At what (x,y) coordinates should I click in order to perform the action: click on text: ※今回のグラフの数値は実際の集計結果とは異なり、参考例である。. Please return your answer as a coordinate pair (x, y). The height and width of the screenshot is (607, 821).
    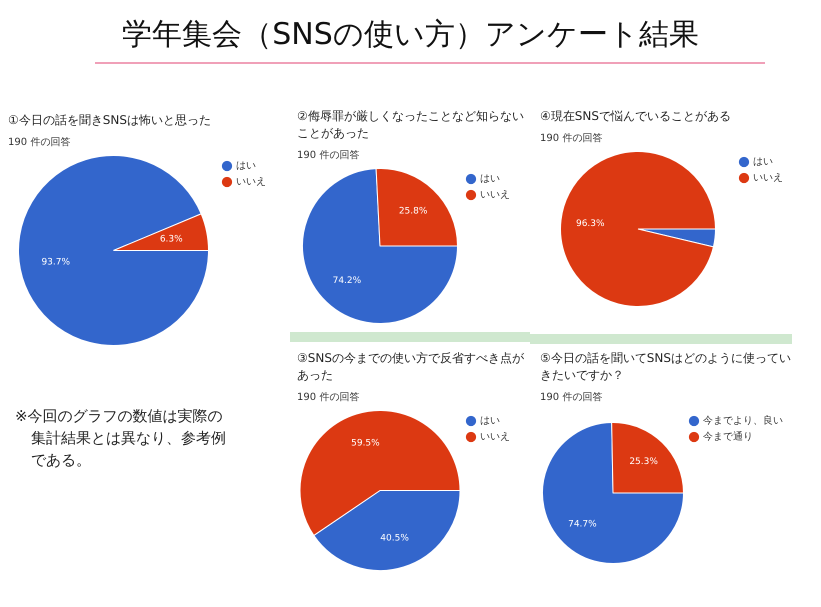
    Looking at the image, I should click on (121, 438).